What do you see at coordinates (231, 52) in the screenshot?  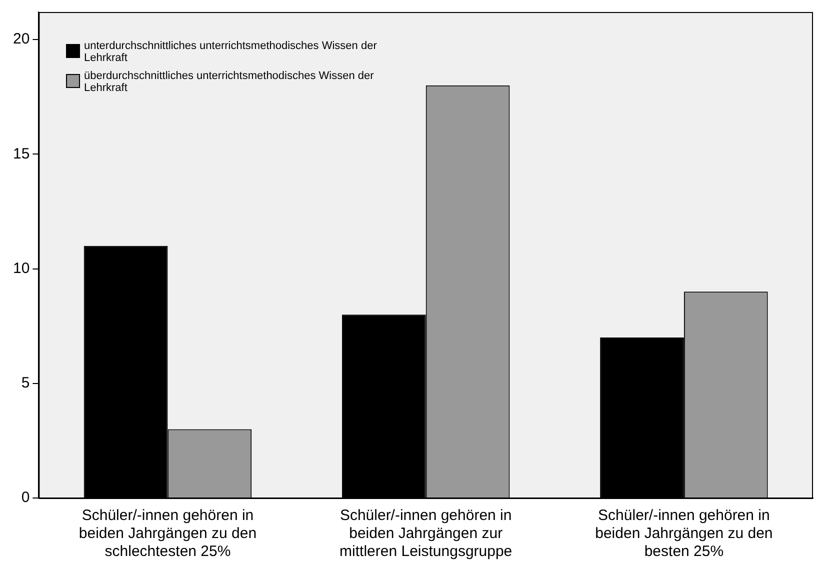 I see `legend-label: unterdurchschnittliches unterrichtsmethodisches Wissen der Lehrkraft` at bounding box center [231, 52].